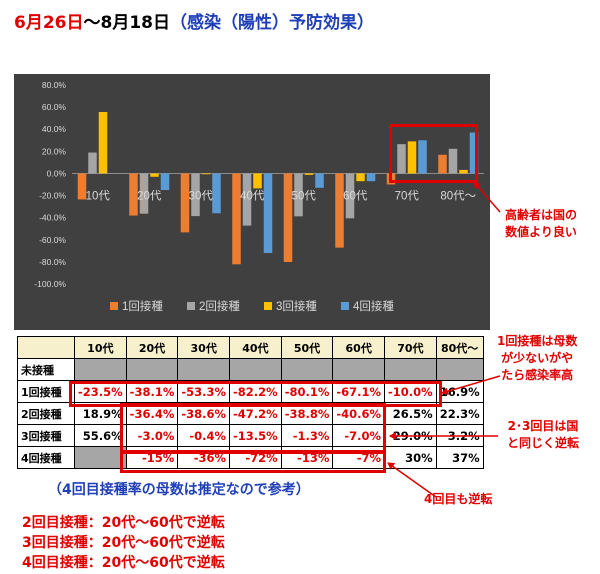 Image resolution: width=600 pixels, height=574 pixels. What do you see at coordinates (100, 391) in the screenshot?
I see `table-cell: -23.5%` at bounding box center [100, 391].